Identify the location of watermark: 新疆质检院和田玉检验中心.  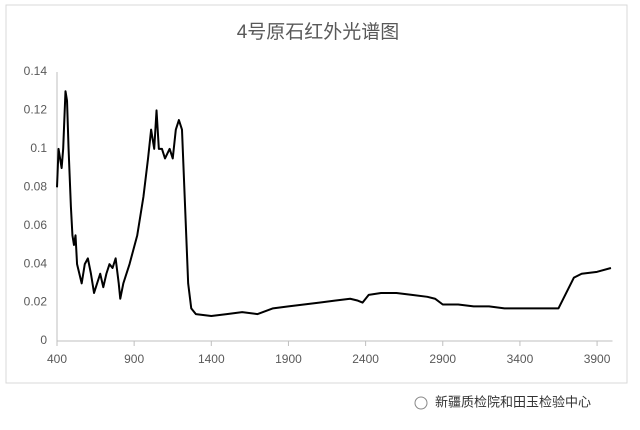
(513, 401).